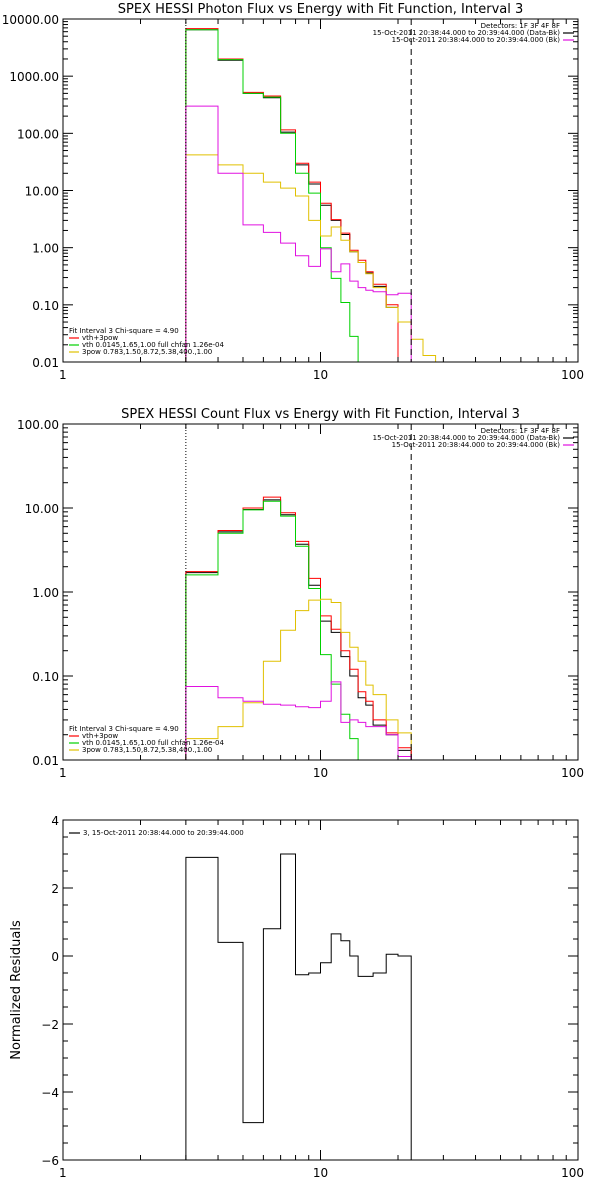 Image resolution: width=600 pixels, height=1200 pixels. I want to click on y-tick-label: 10000.00, so click(30, 20).